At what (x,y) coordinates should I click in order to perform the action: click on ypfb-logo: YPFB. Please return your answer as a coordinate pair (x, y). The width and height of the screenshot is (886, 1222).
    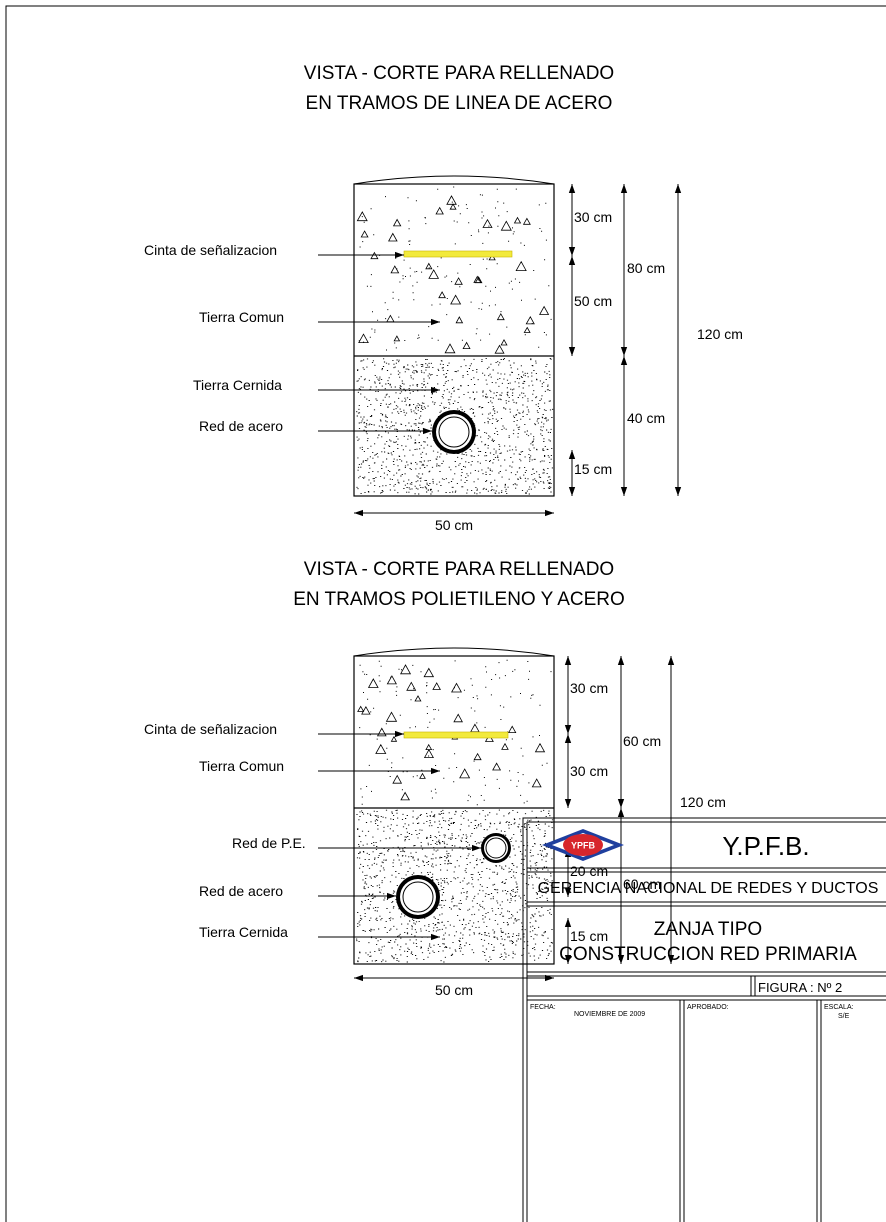
    Looking at the image, I should click on (583, 845).